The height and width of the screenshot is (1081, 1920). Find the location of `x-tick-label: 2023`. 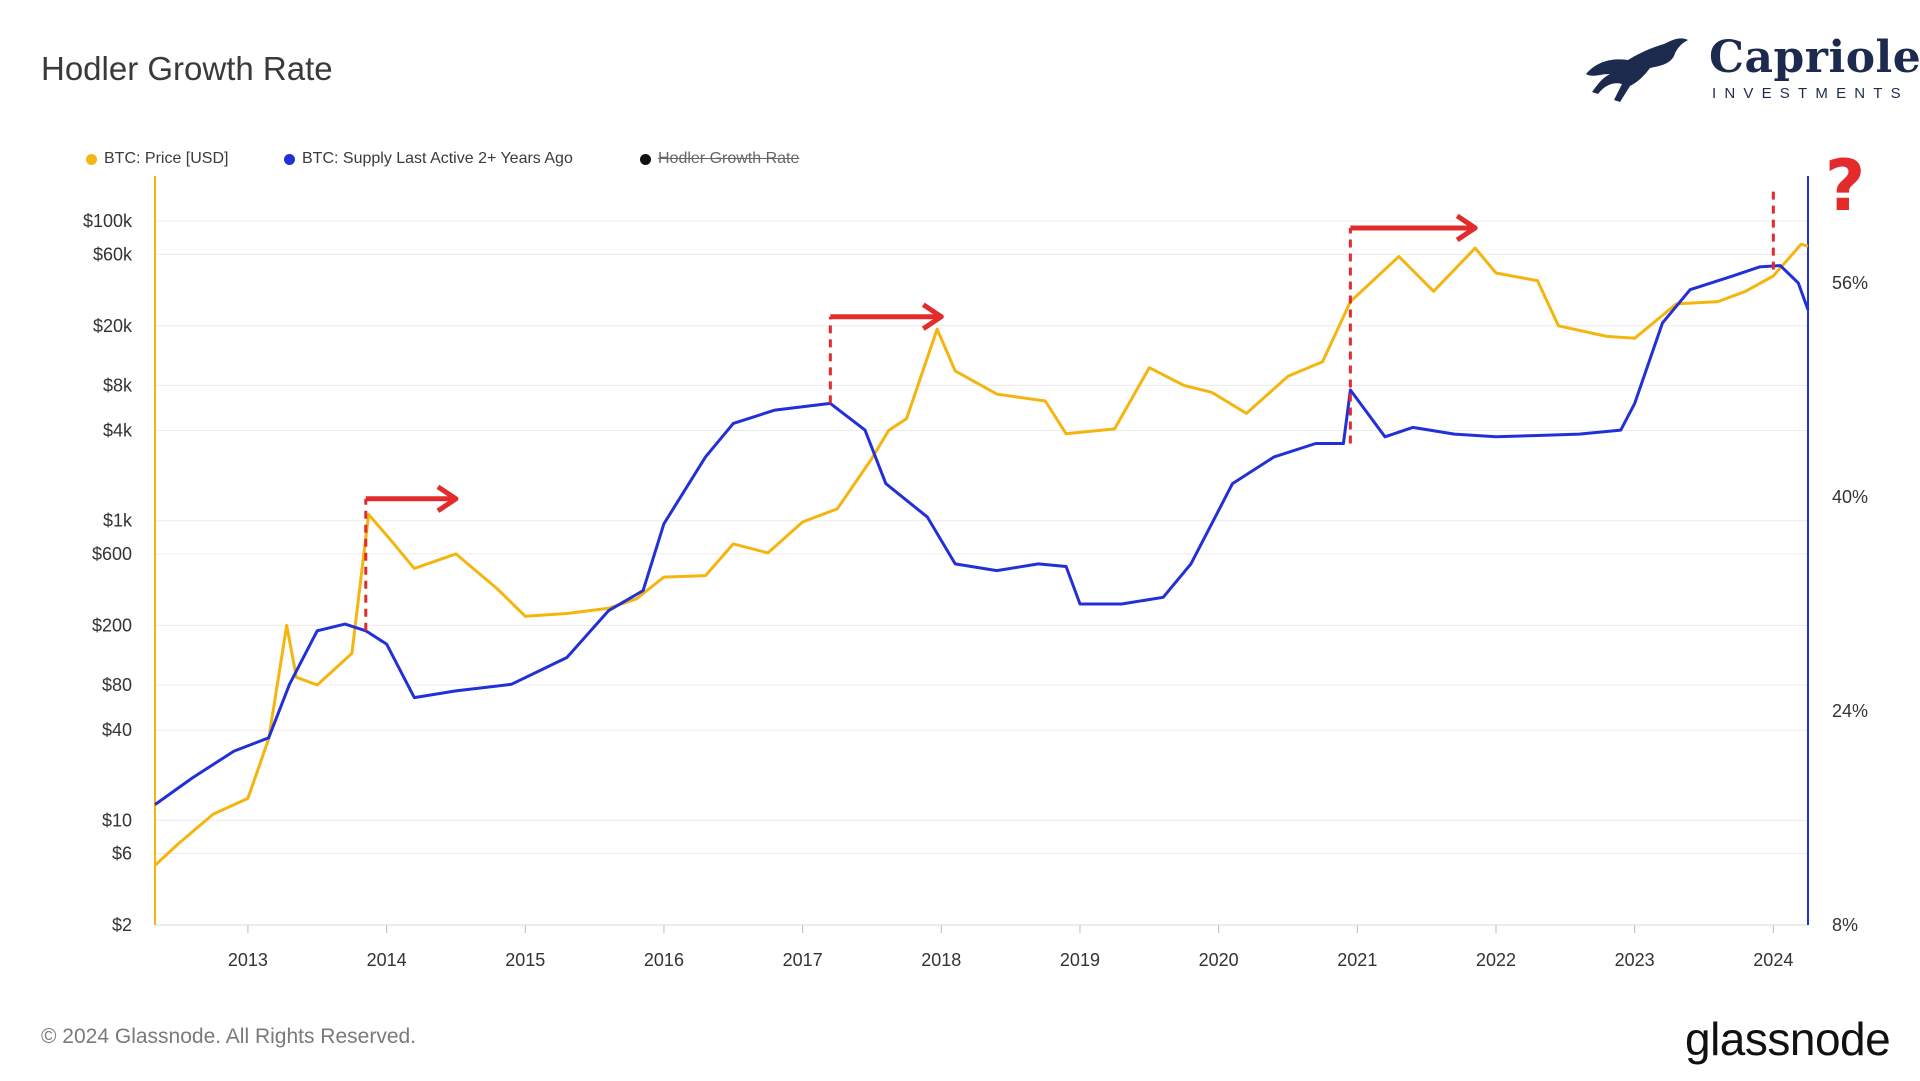

x-tick-label: 2023 is located at coordinates (1635, 960).